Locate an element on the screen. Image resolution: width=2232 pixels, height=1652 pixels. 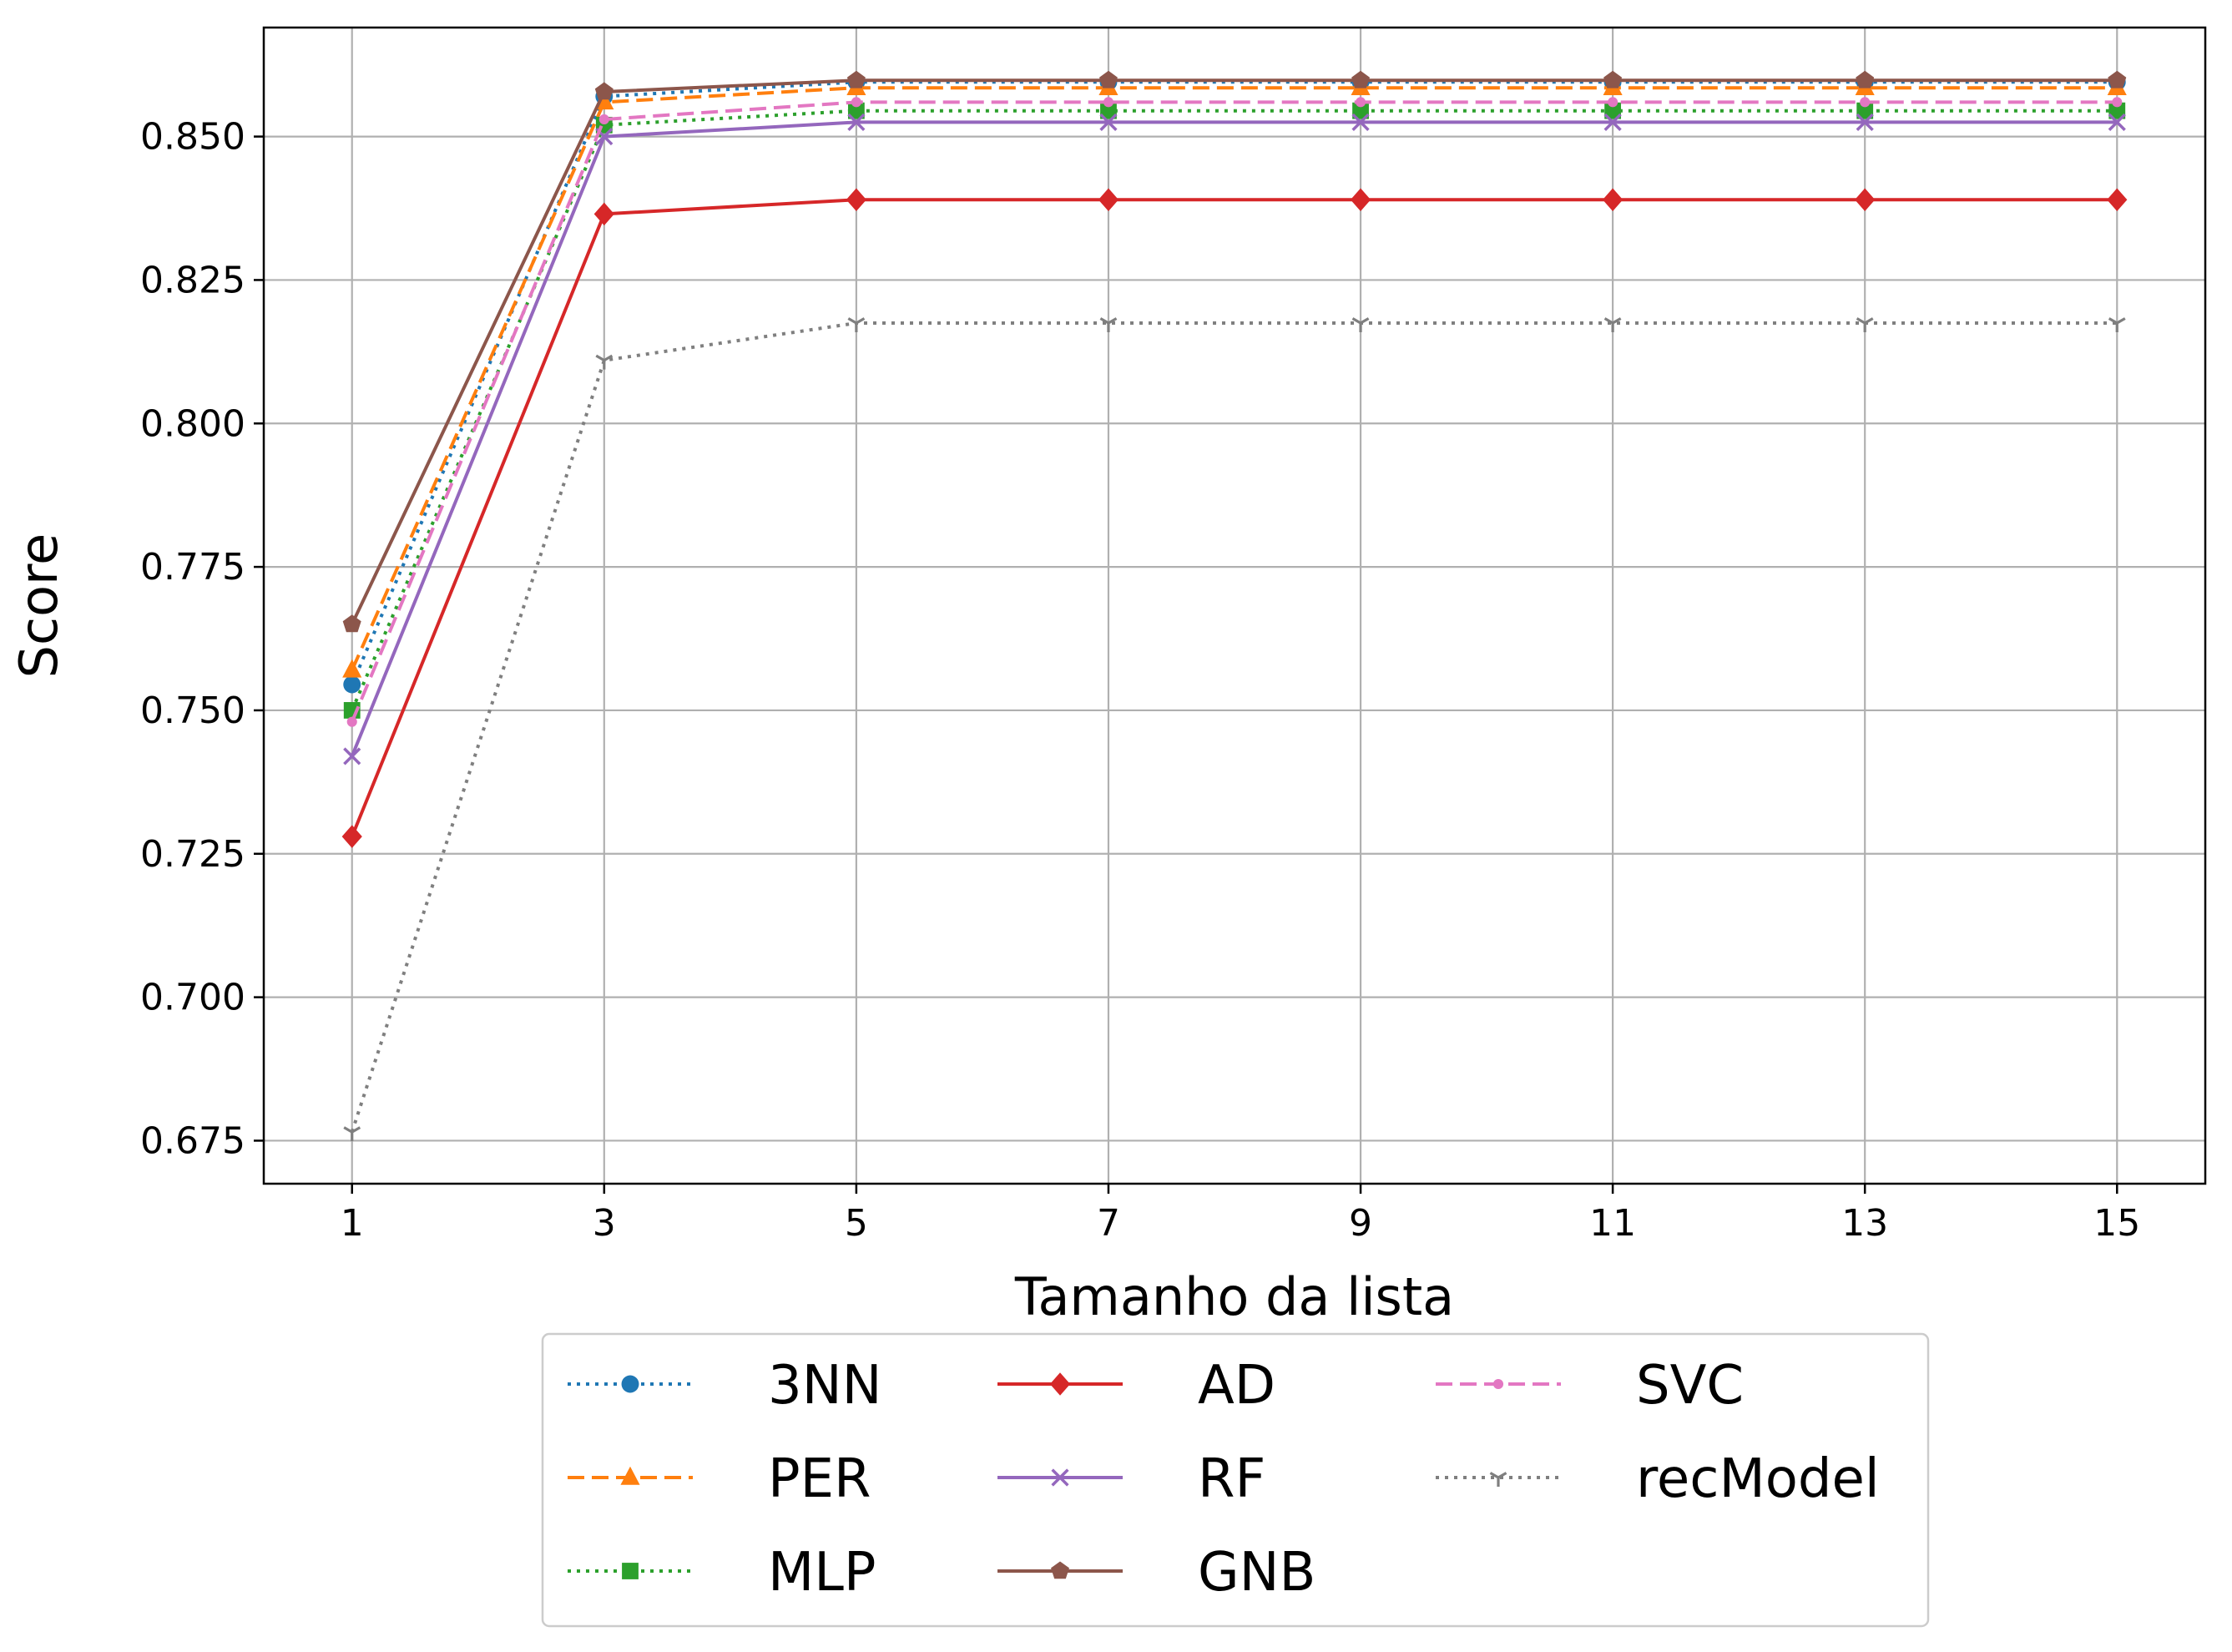
legend-label: recModel is located at coordinates (1758, 1479).